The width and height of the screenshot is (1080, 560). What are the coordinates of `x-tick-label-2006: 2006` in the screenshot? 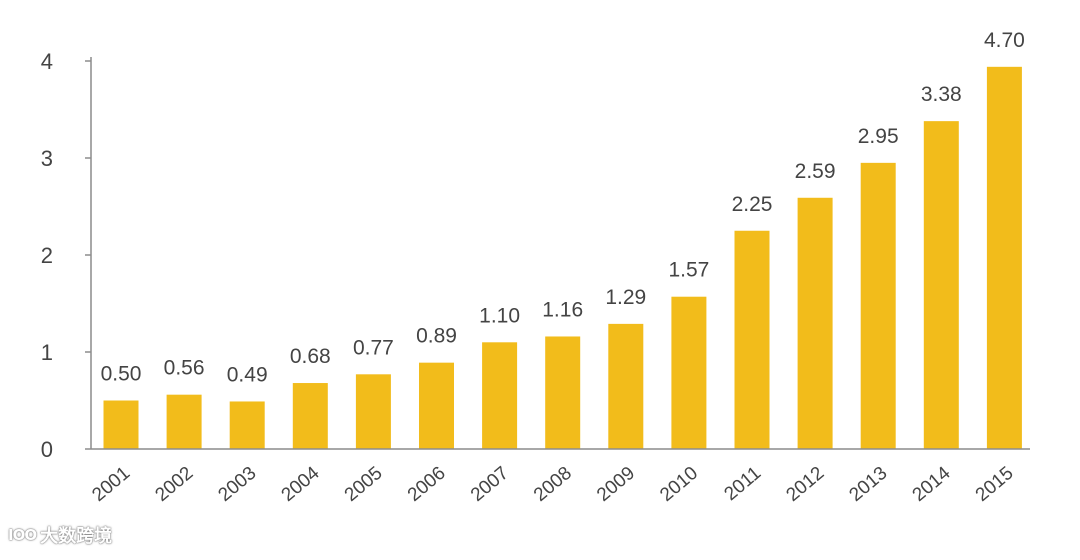 It's located at (427, 484).